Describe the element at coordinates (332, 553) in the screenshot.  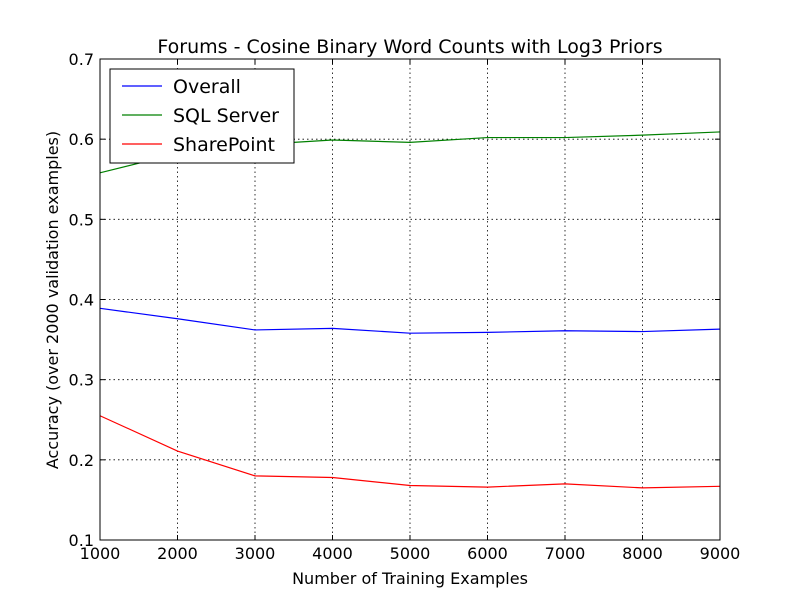
I see `x-tick-label: 4000` at that location.